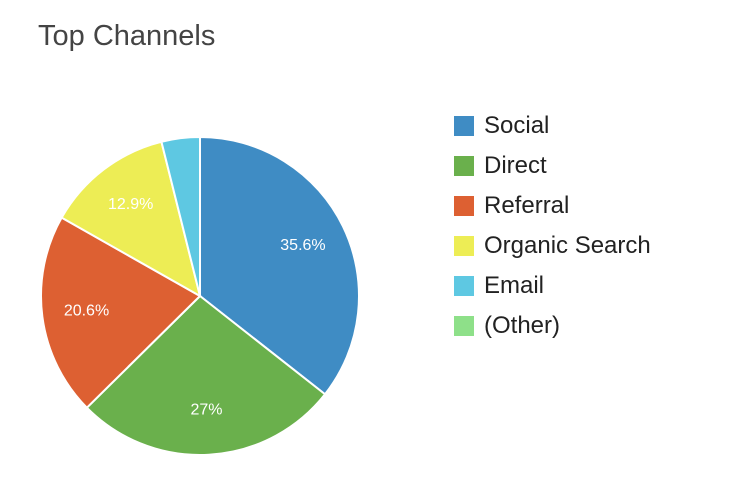 This screenshot has width=740, height=492. Describe the element at coordinates (552, 126) in the screenshot. I see `legend-item-social: Social` at that location.